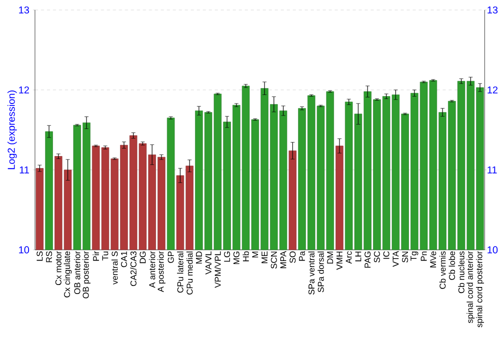 The height and width of the screenshot is (350, 500). Describe the element at coordinates (386, 255) in the screenshot. I see `x-tick-label: IC` at that location.